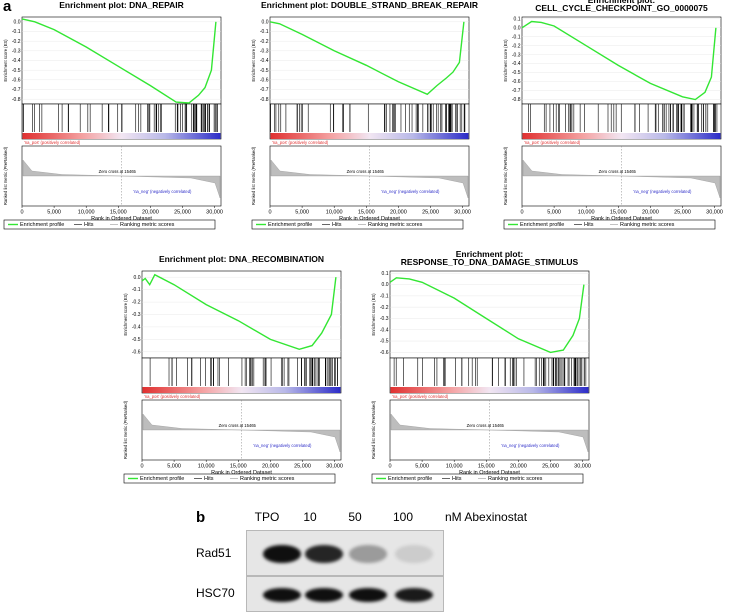 Image resolution: width=731 pixels, height=613 pixels. I want to click on es-tick-label: -0.5, so click(264, 71).